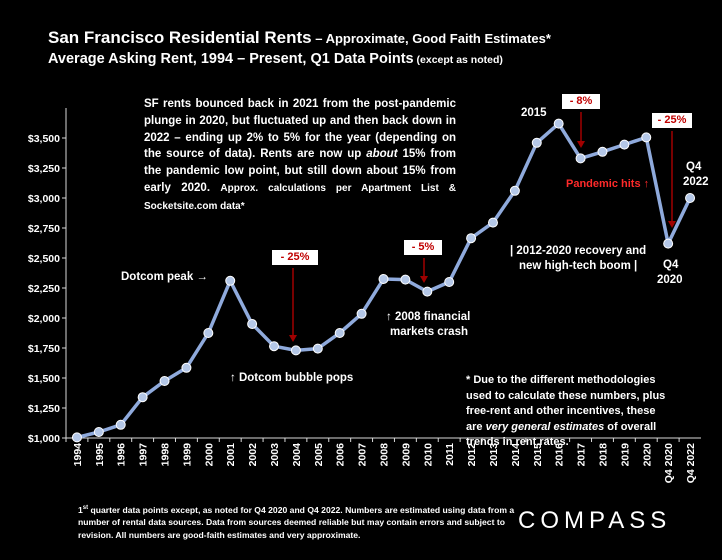  What do you see at coordinates (538, 455) in the screenshot?
I see `x-tick-label: 2015` at bounding box center [538, 455].